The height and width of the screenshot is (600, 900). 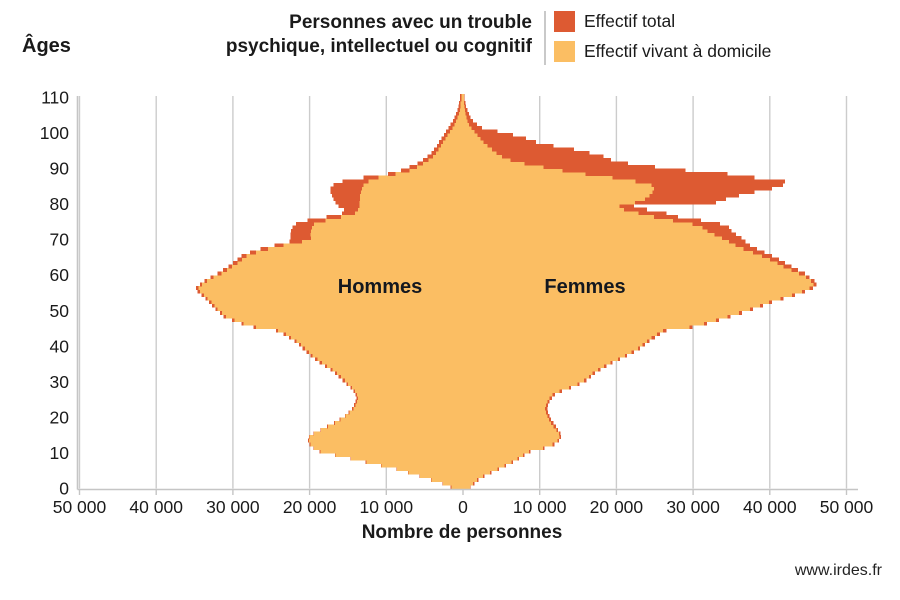 What do you see at coordinates (60, 169) in the screenshot?
I see `y-tick-label: 90` at bounding box center [60, 169].